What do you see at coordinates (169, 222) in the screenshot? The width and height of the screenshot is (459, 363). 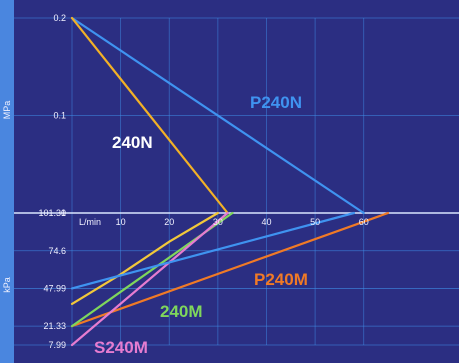 I see `x-tick-label: 20` at bounding box center [169, 222].